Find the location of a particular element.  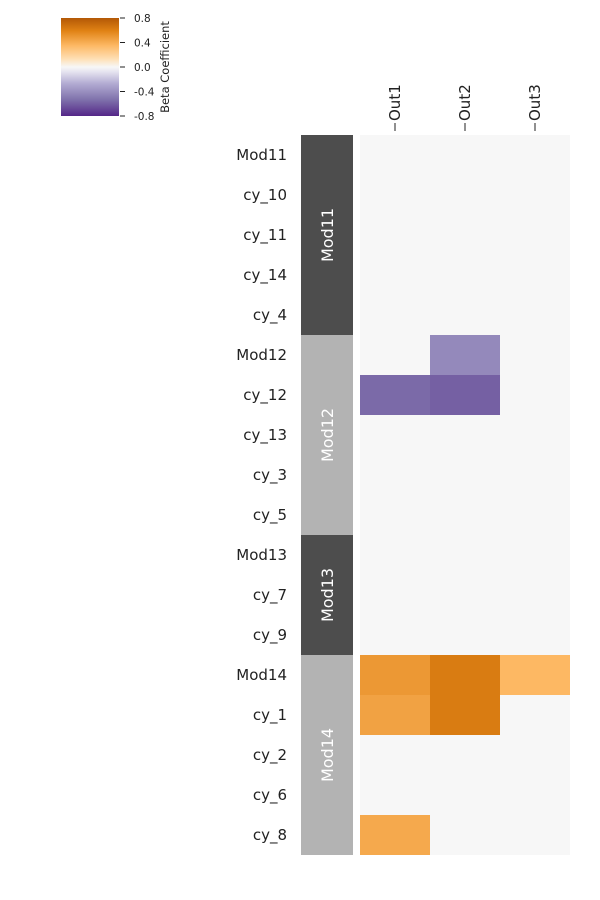

module-label: Mod11 is located at coordinates (327, 235).